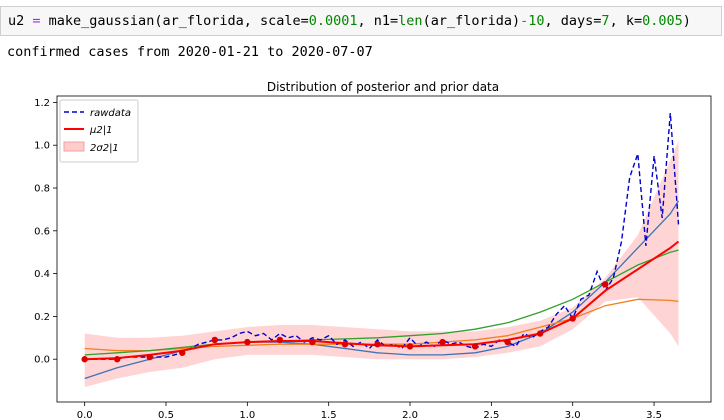 The image size is (724, 420). Describe the element at coordinates (410, 415) in the screenshot. I see `x-tick-label: 2.0` at that location.